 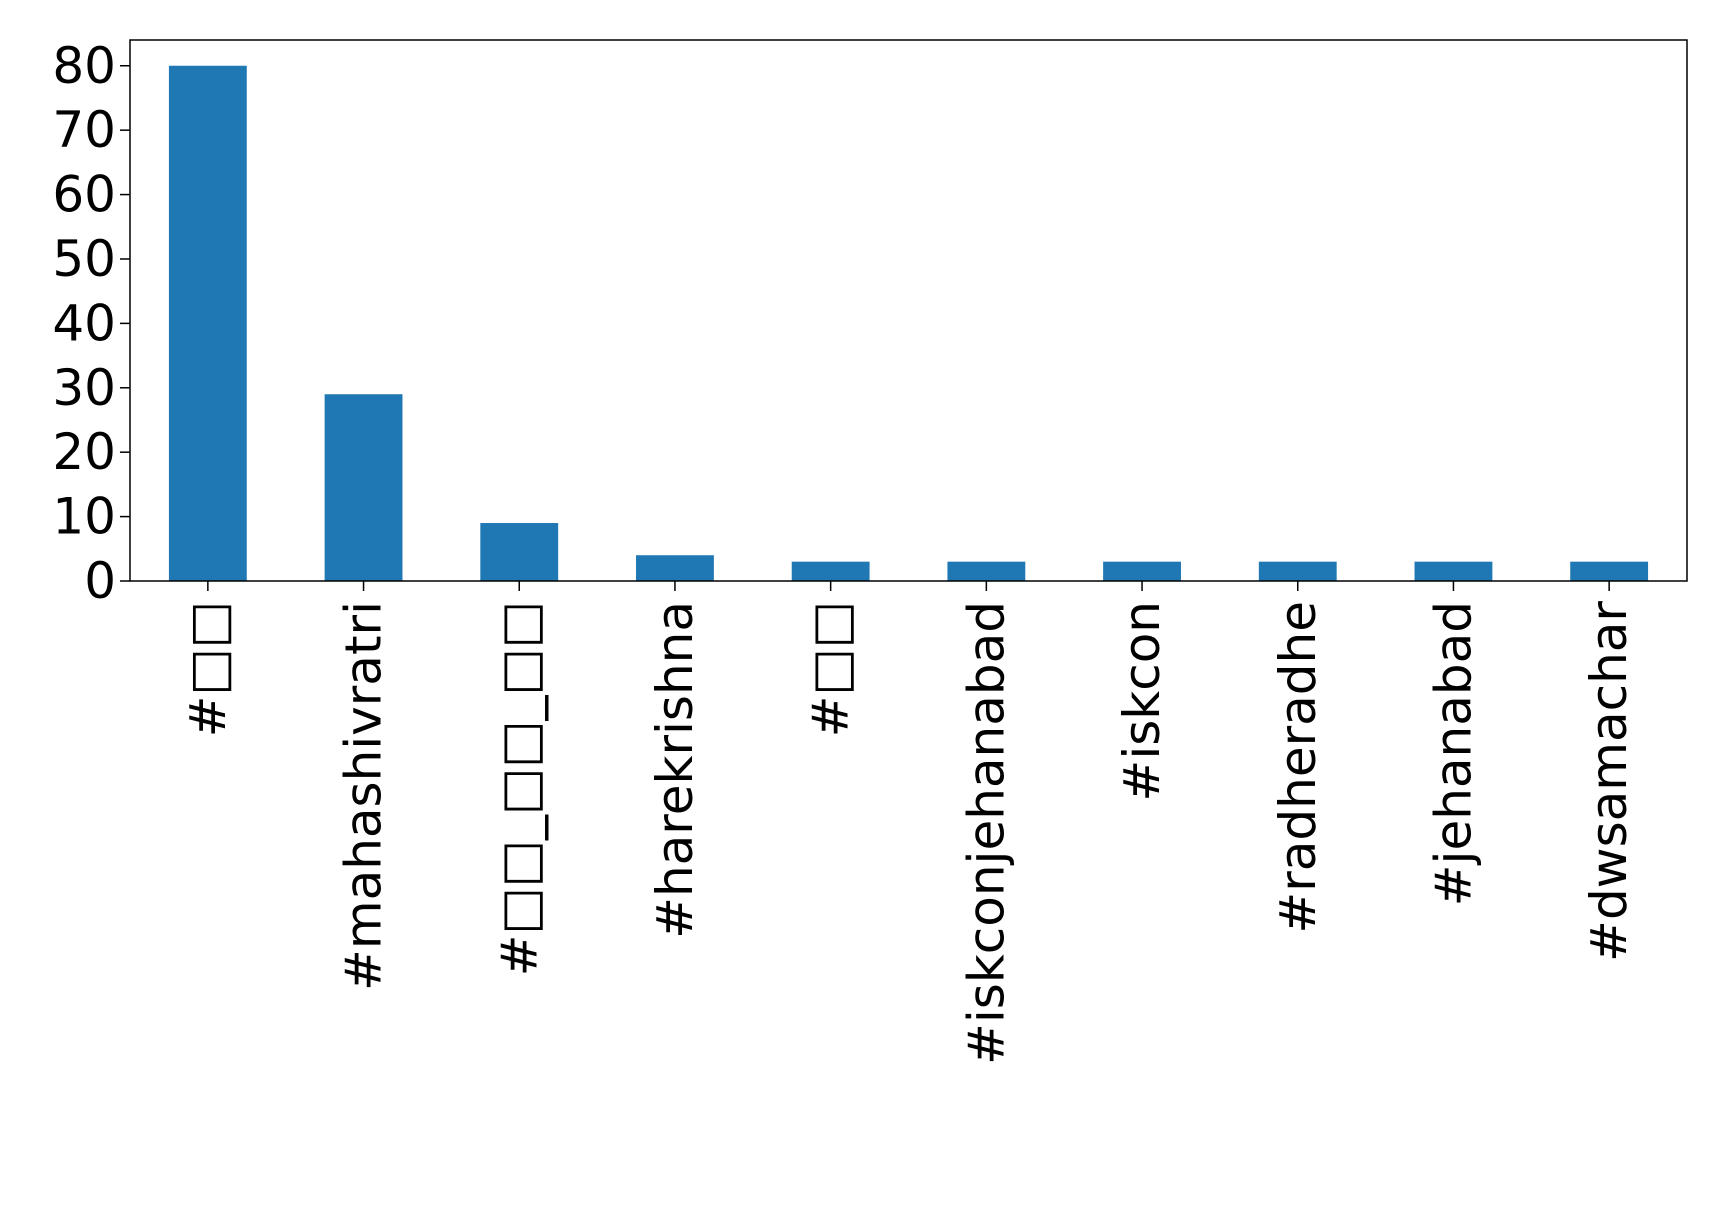 What do you see at coordinates (84, 323) in the screenshot?
I see `y-tick-label-4: 40` at bounding box center [84, 323].